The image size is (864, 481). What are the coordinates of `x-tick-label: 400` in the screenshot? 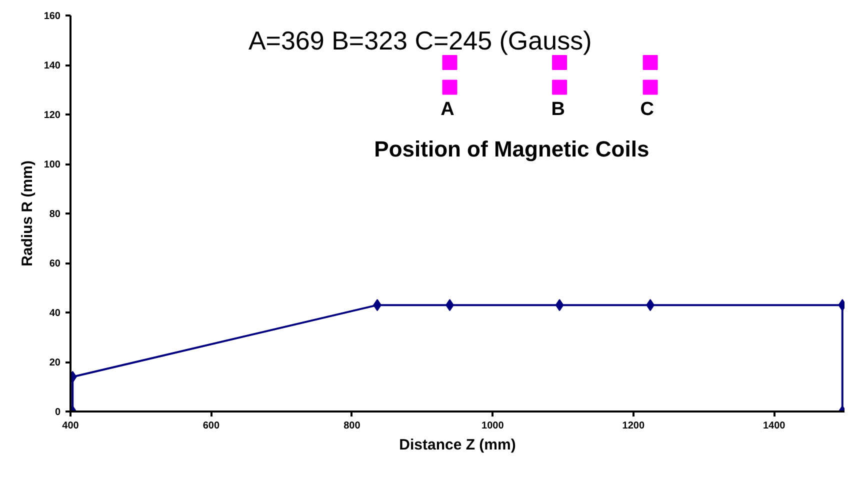 It's located at (71, 426).